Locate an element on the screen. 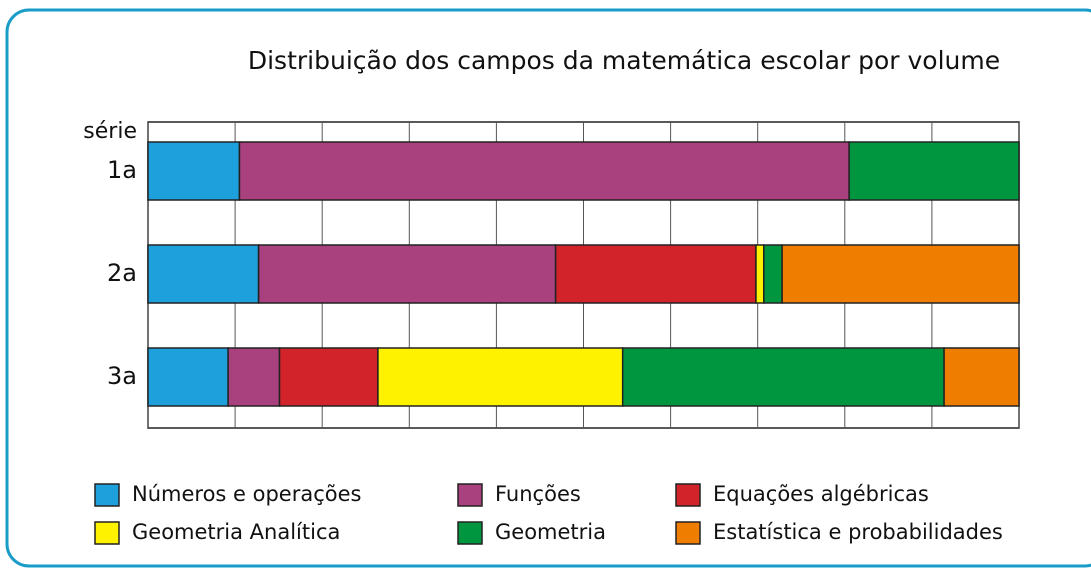 This screenshot has width=1091, height=573. y-tick-label: 3a is located at coordinates (122, 376).